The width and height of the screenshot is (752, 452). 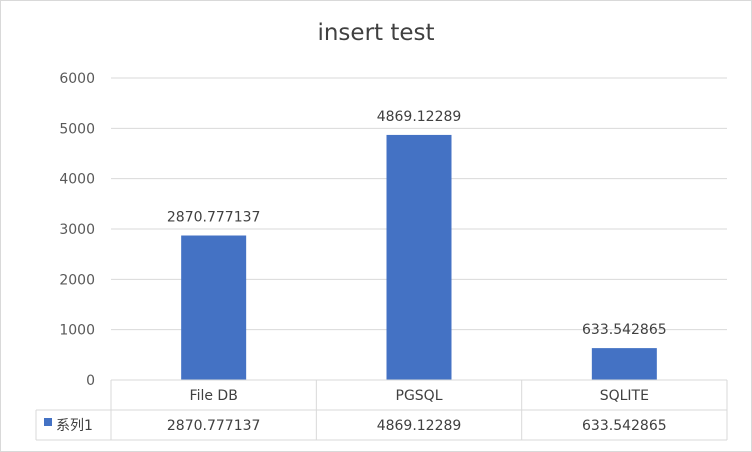 What do you see at coordinates (77, 180) in the screenshot?
I see `y-tick-label: 4000` at bounding box center [77, 180].